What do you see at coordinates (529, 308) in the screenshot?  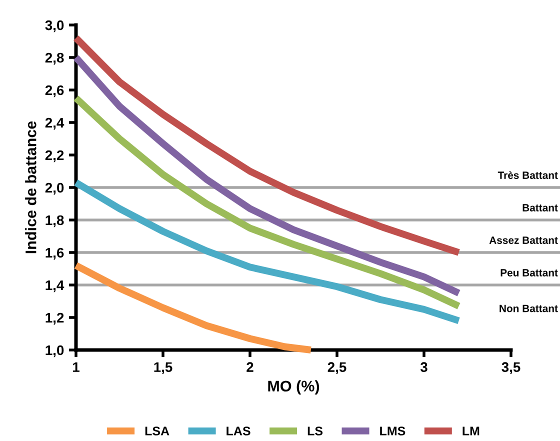 I see `annotation: Non Battant` at bounding box center [529, 308].